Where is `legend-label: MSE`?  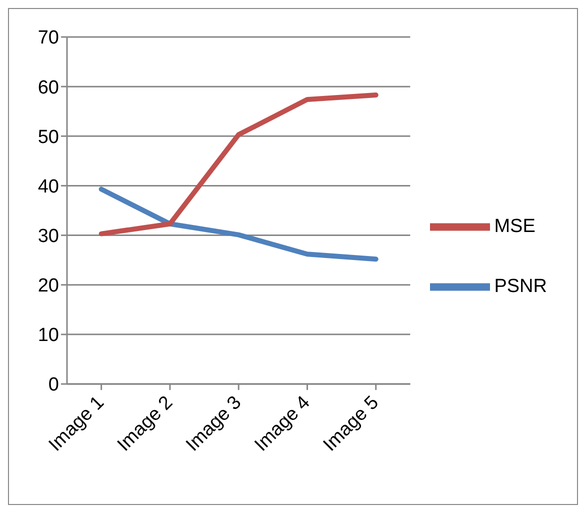 legend-label: MSE is located at coordinates (515, 226).